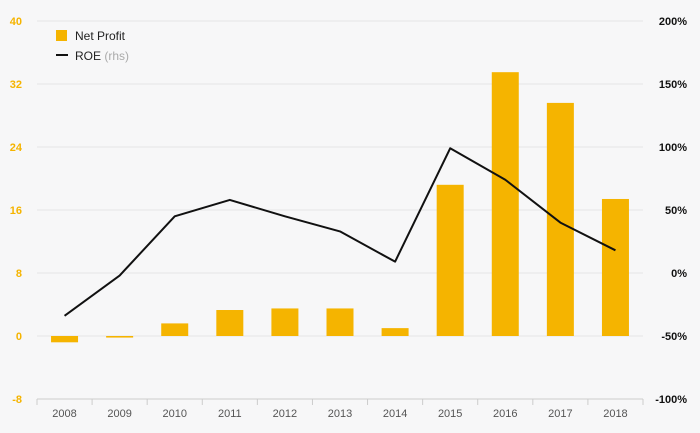  I want to click on legend-label-roe: ROE, so click(88, 56).